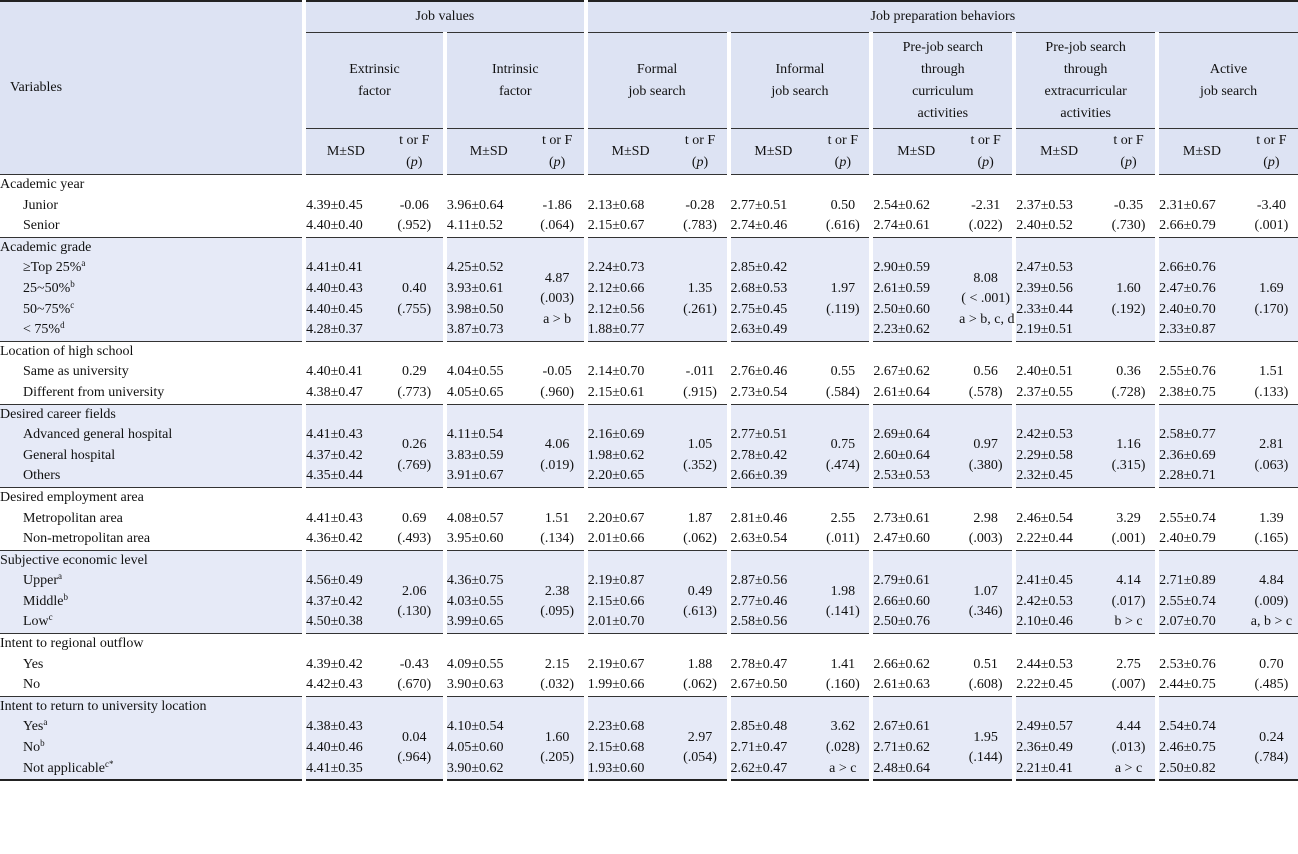  I want to click on tf-value: a, b > c, so click(1271, 622).